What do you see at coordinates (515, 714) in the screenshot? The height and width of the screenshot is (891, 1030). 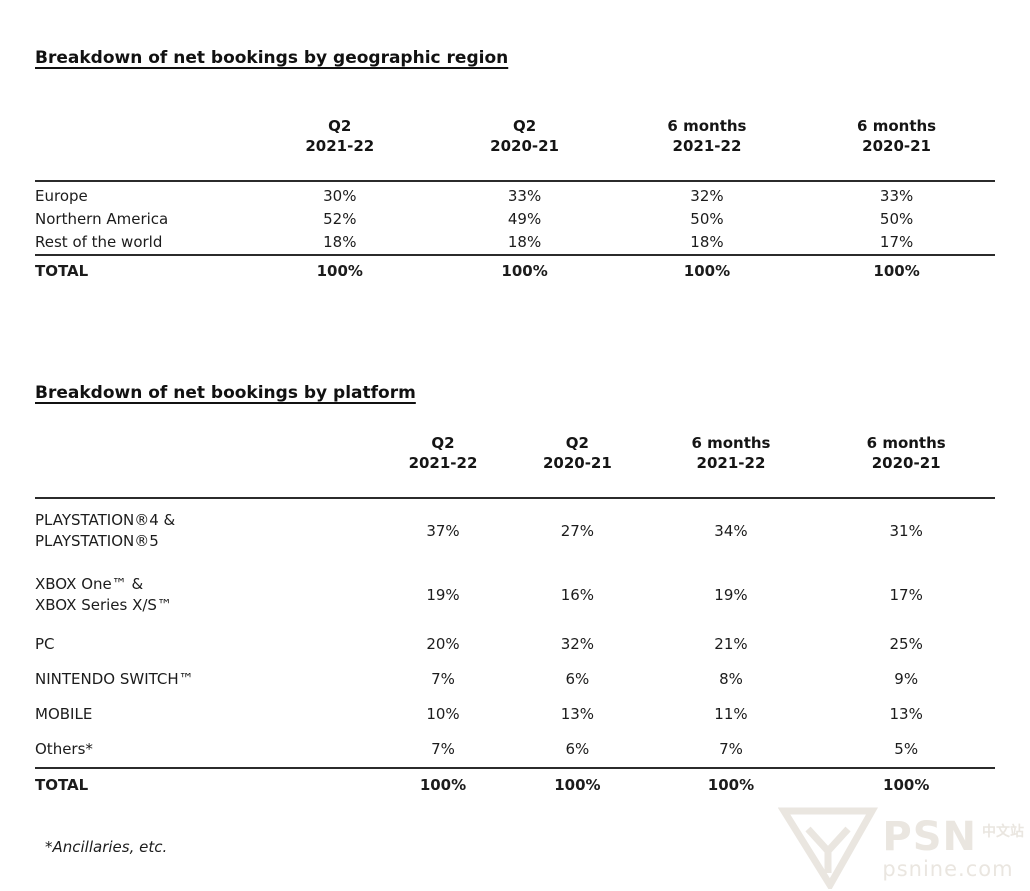 I see `table-row: MOBILE 10% 13% 11% 13%` at bounding box center [515, 714].